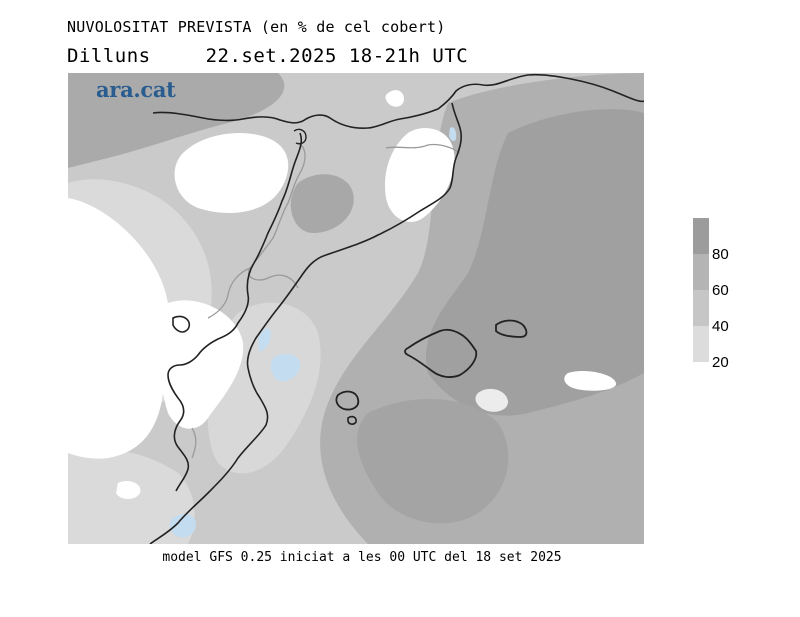 The image size is (800, 617). Describe the element at coordinates (441, 353) in the screenshot. I see `island-mallorca` at that location.